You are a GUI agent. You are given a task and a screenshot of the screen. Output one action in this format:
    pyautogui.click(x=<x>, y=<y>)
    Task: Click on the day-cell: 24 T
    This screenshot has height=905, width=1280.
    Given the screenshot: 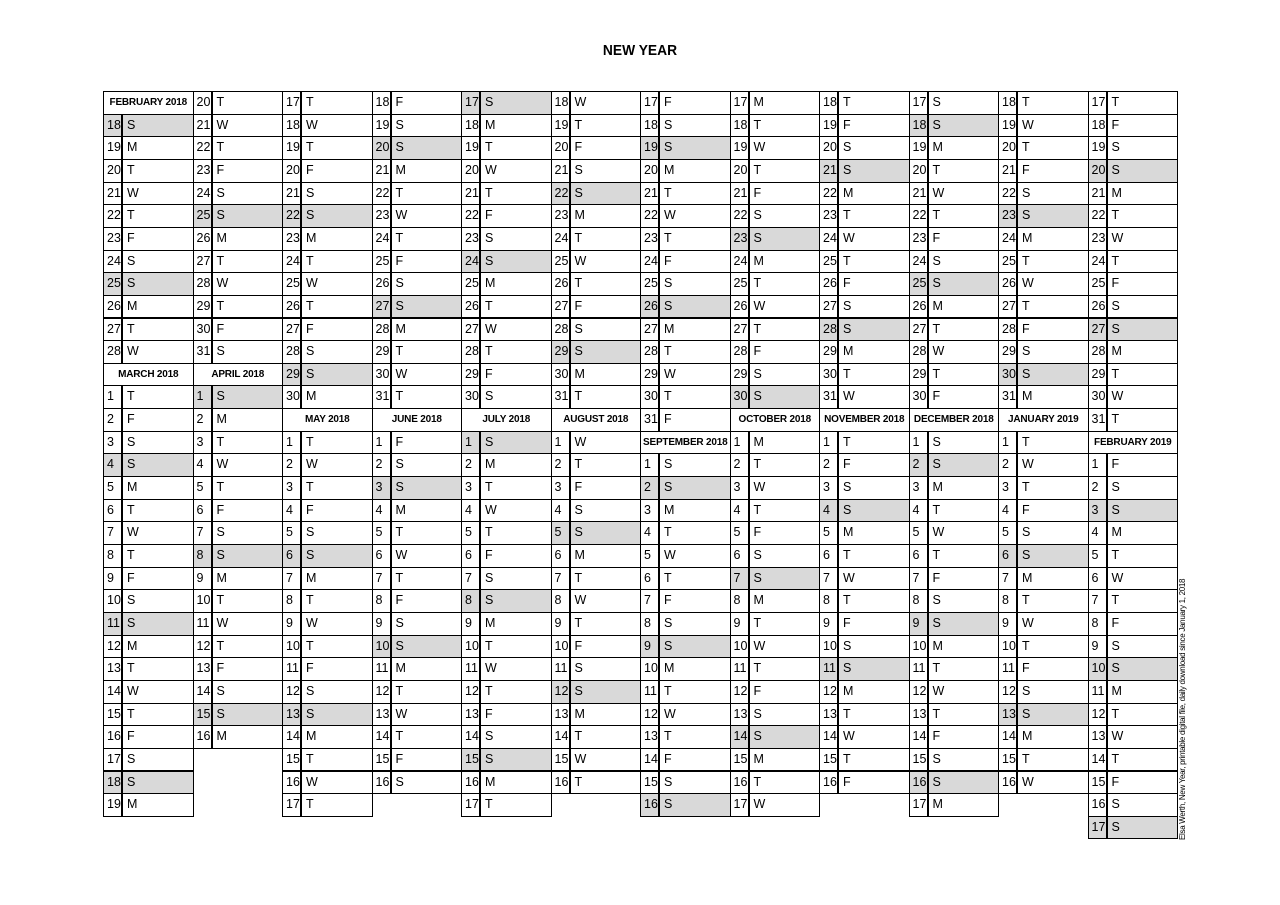 What is the action you would take?
    pyautogui.click(x=595, y=238)
    